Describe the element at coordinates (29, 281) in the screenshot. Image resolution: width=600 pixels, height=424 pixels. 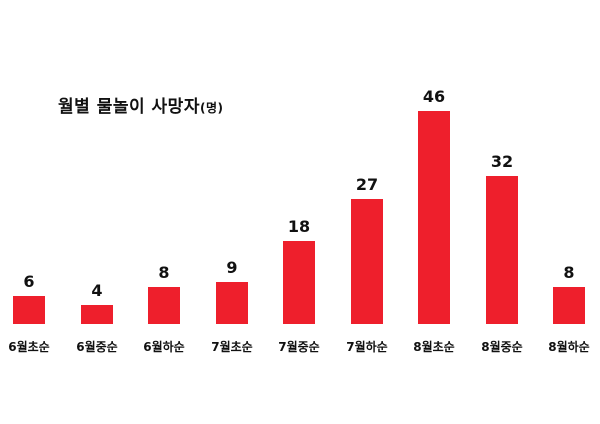
I see `data-label: 6` at that location.